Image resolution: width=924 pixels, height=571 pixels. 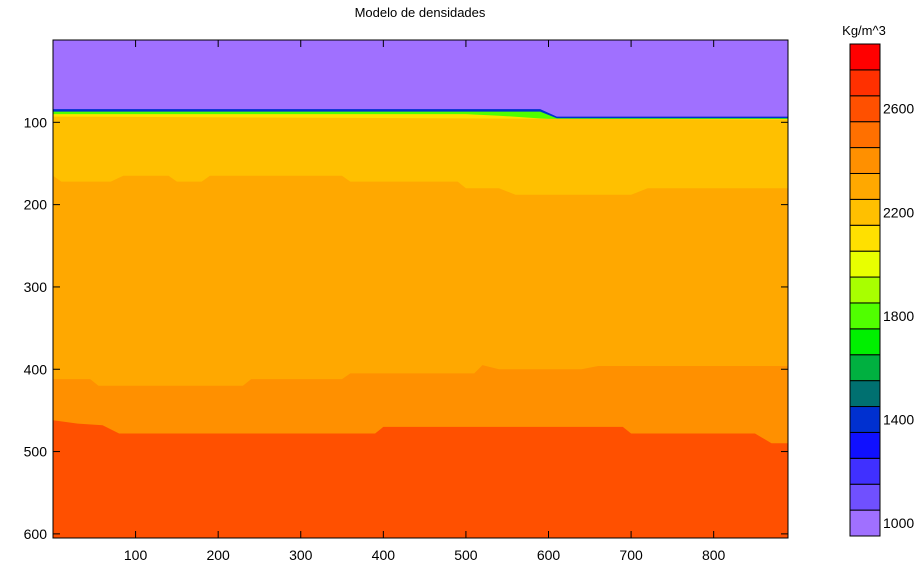 I want to click on colorbar: 1000 1400 1800 2200 2600, so click(x=881, y=290).